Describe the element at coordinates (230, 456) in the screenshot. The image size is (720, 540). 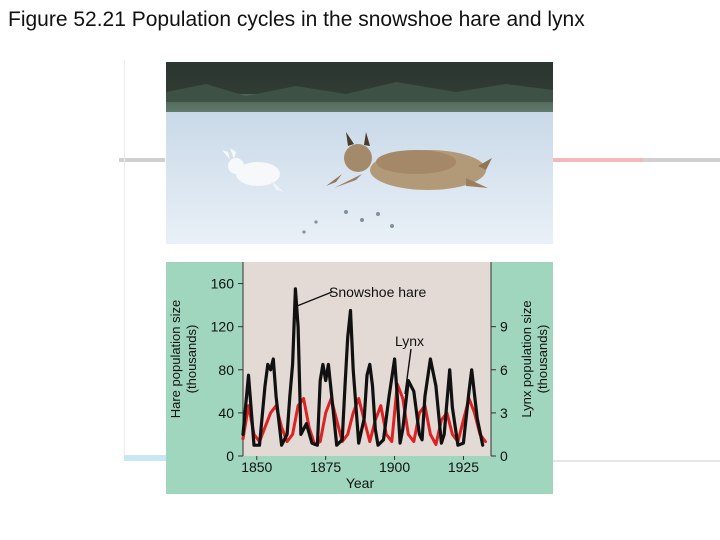
I see `left-tick-label: 0` at that location.